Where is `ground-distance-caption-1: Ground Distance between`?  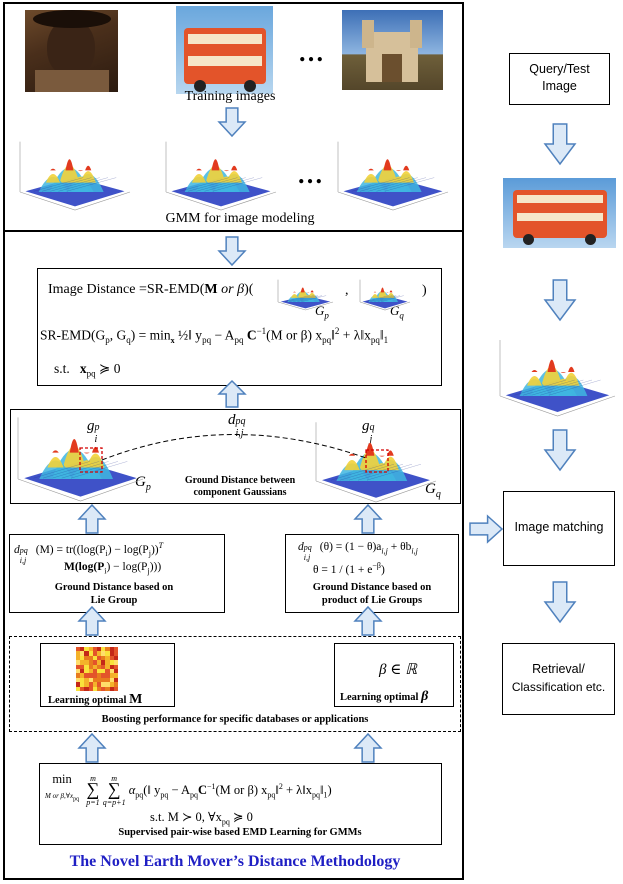
ground-distance-caption-1: Ground Distance between is located at coordinates (240, 480).